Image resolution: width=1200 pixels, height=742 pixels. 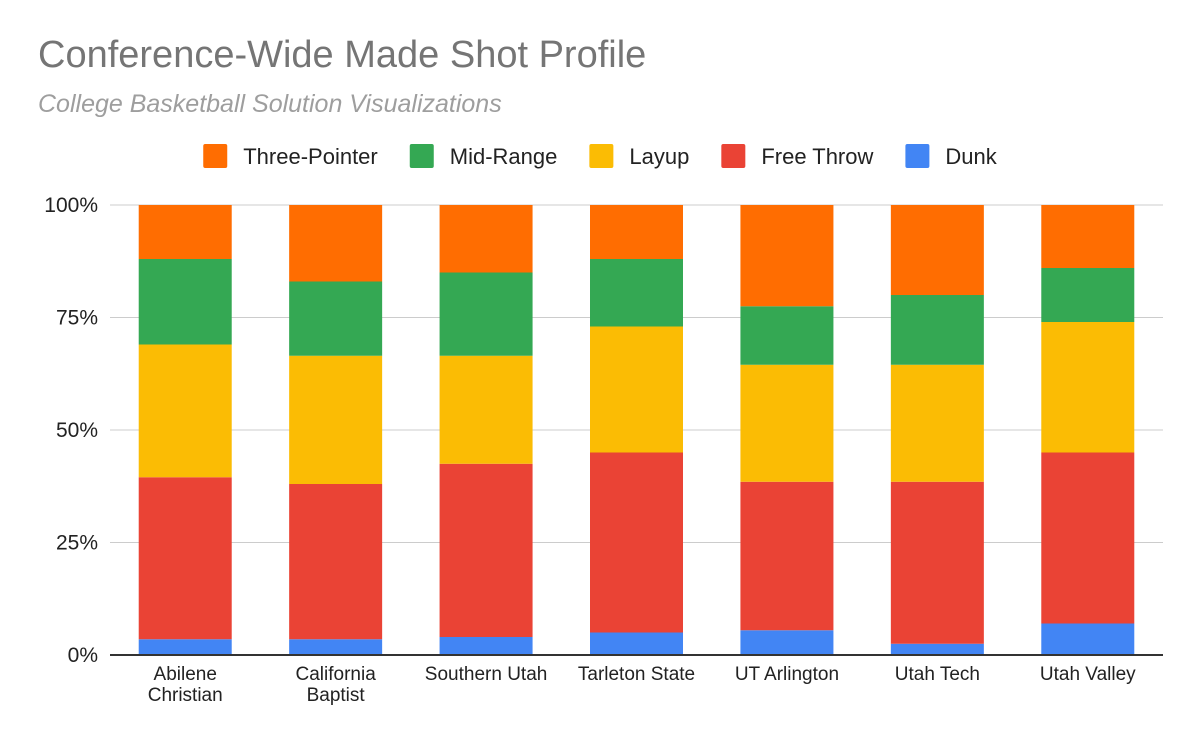 I want to click on x-tick-label: Tarleton State, so click(x=636, y=674).